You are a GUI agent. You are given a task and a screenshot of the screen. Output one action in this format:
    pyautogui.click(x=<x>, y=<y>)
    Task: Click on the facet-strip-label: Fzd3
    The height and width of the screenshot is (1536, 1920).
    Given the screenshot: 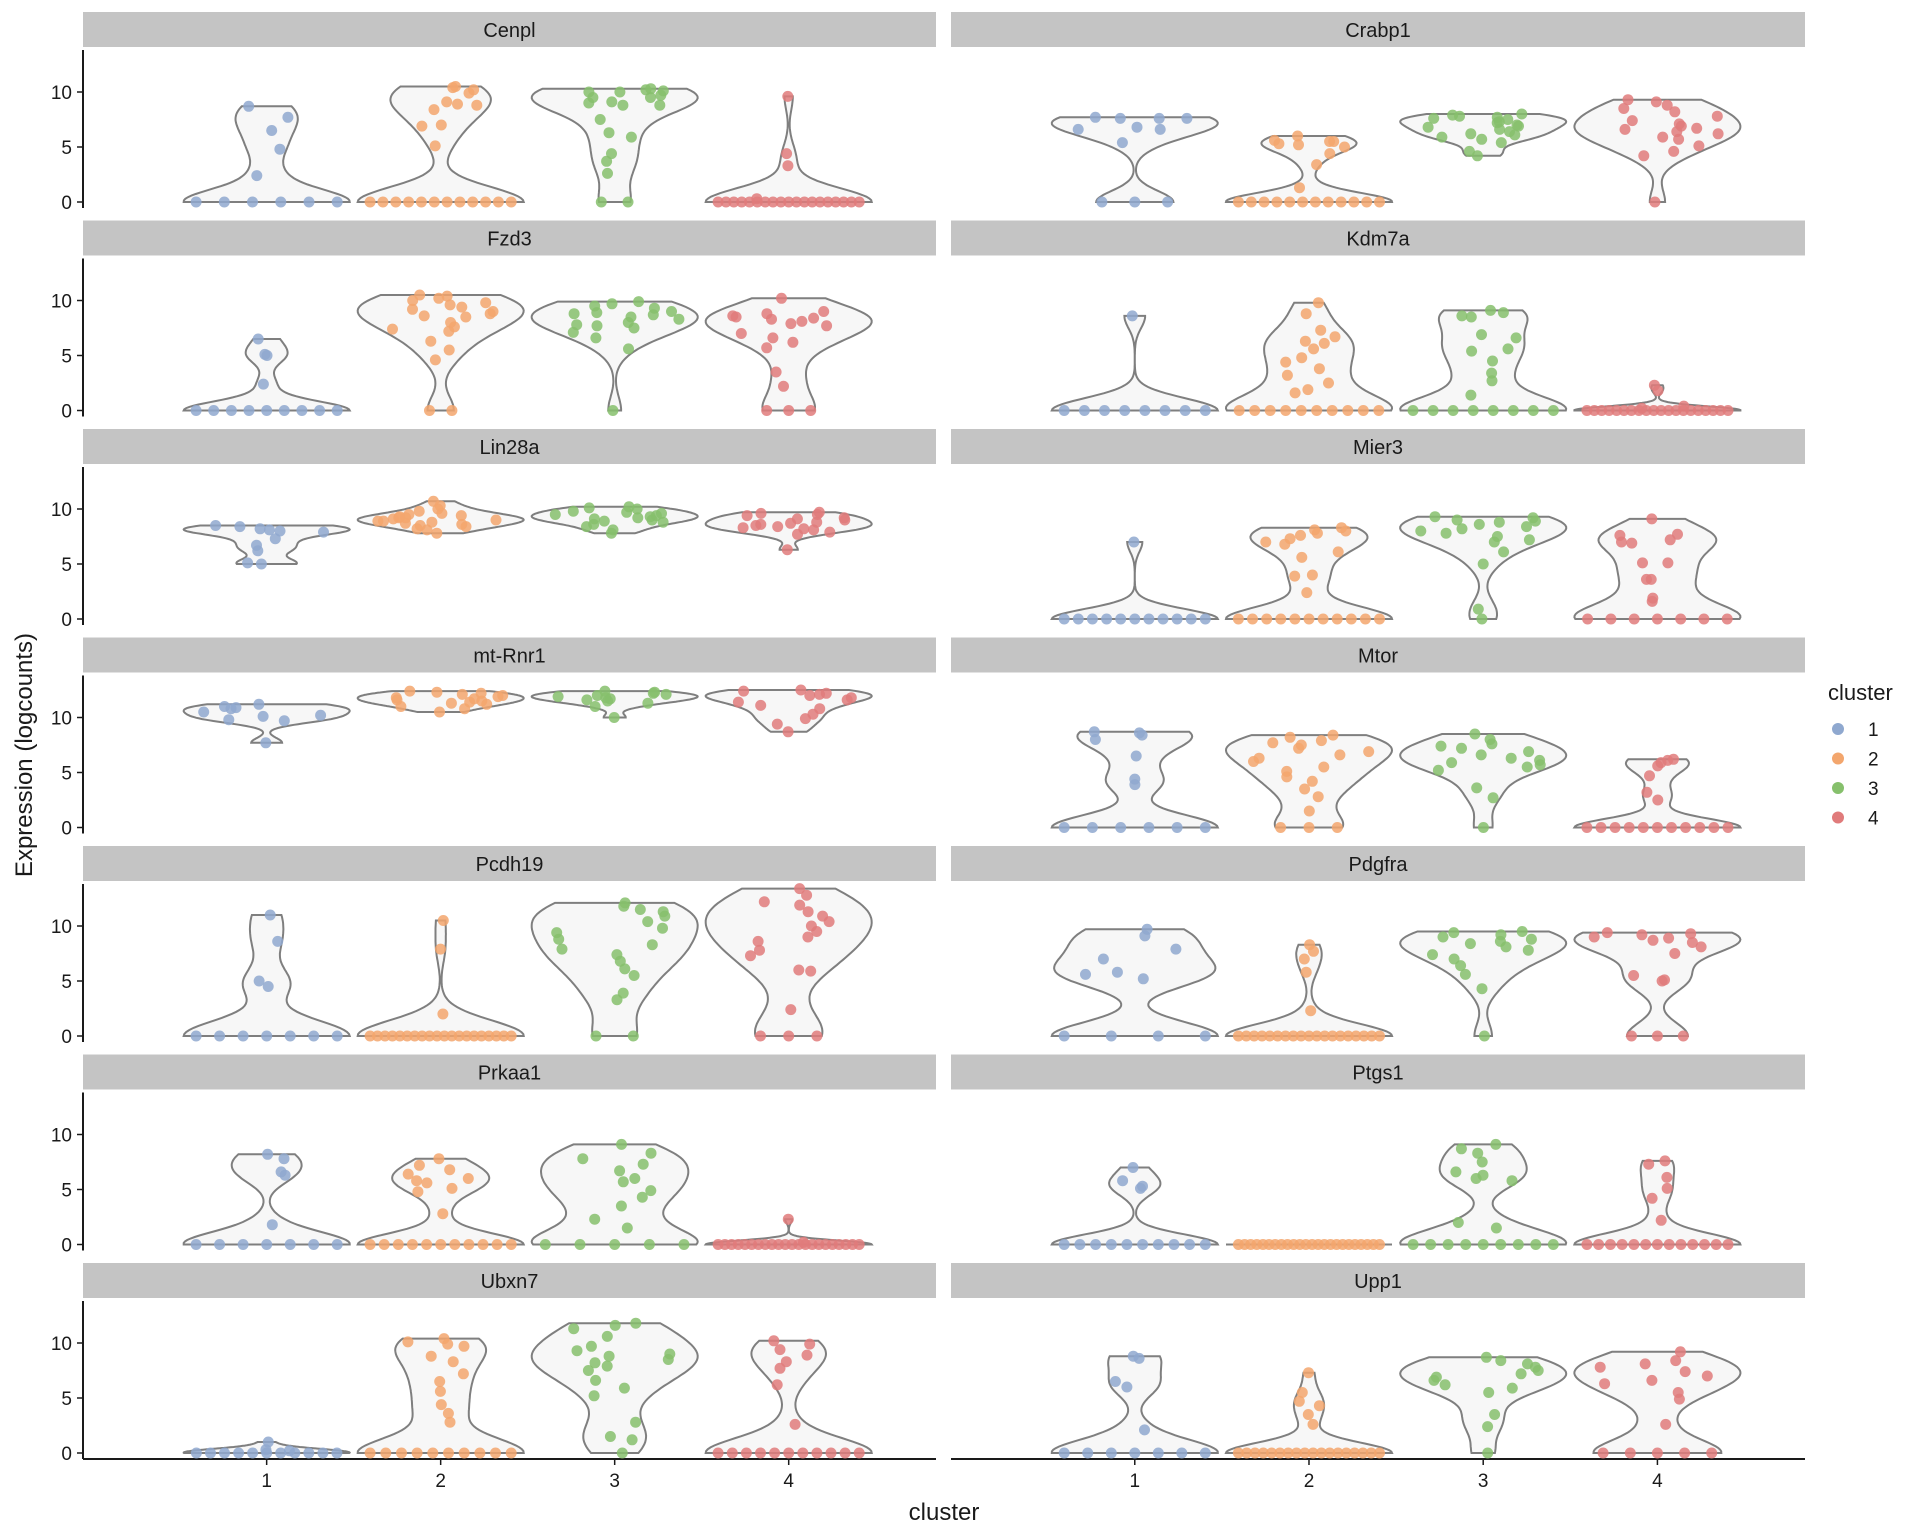 What is the action you would take?
    pyautogui.click(x=509, y=240)
    